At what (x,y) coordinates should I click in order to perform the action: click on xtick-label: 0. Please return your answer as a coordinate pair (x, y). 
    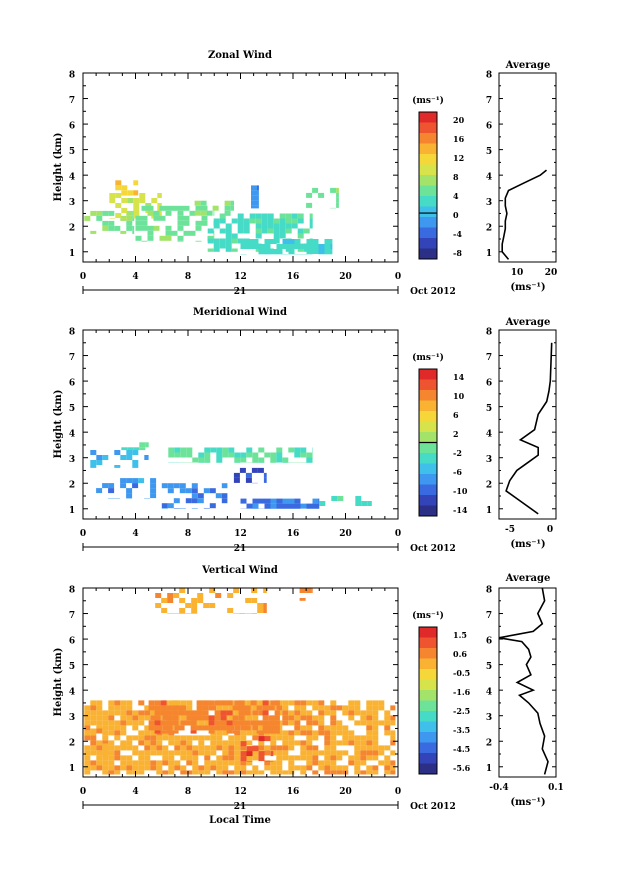
    Looking at the image, I should click on (398, 277).